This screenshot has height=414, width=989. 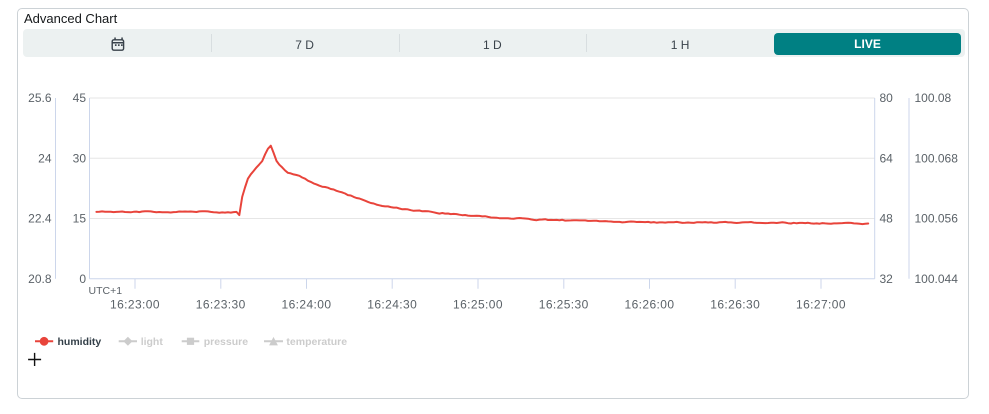 What do you see at coordinates (221, 305) in the screenshot?
I see `svg-text: 16:23:30` at bounding box center [221, 305].